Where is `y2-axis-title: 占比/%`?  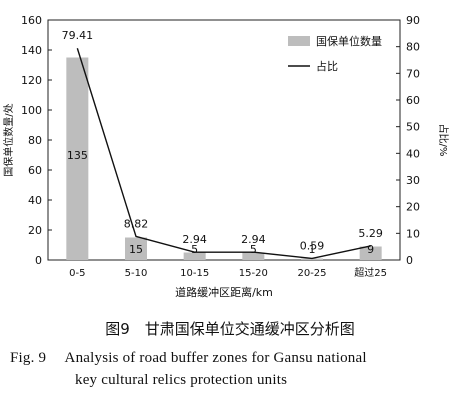 y2-axis-title: 占比/% is located at coordinates (443, 140).